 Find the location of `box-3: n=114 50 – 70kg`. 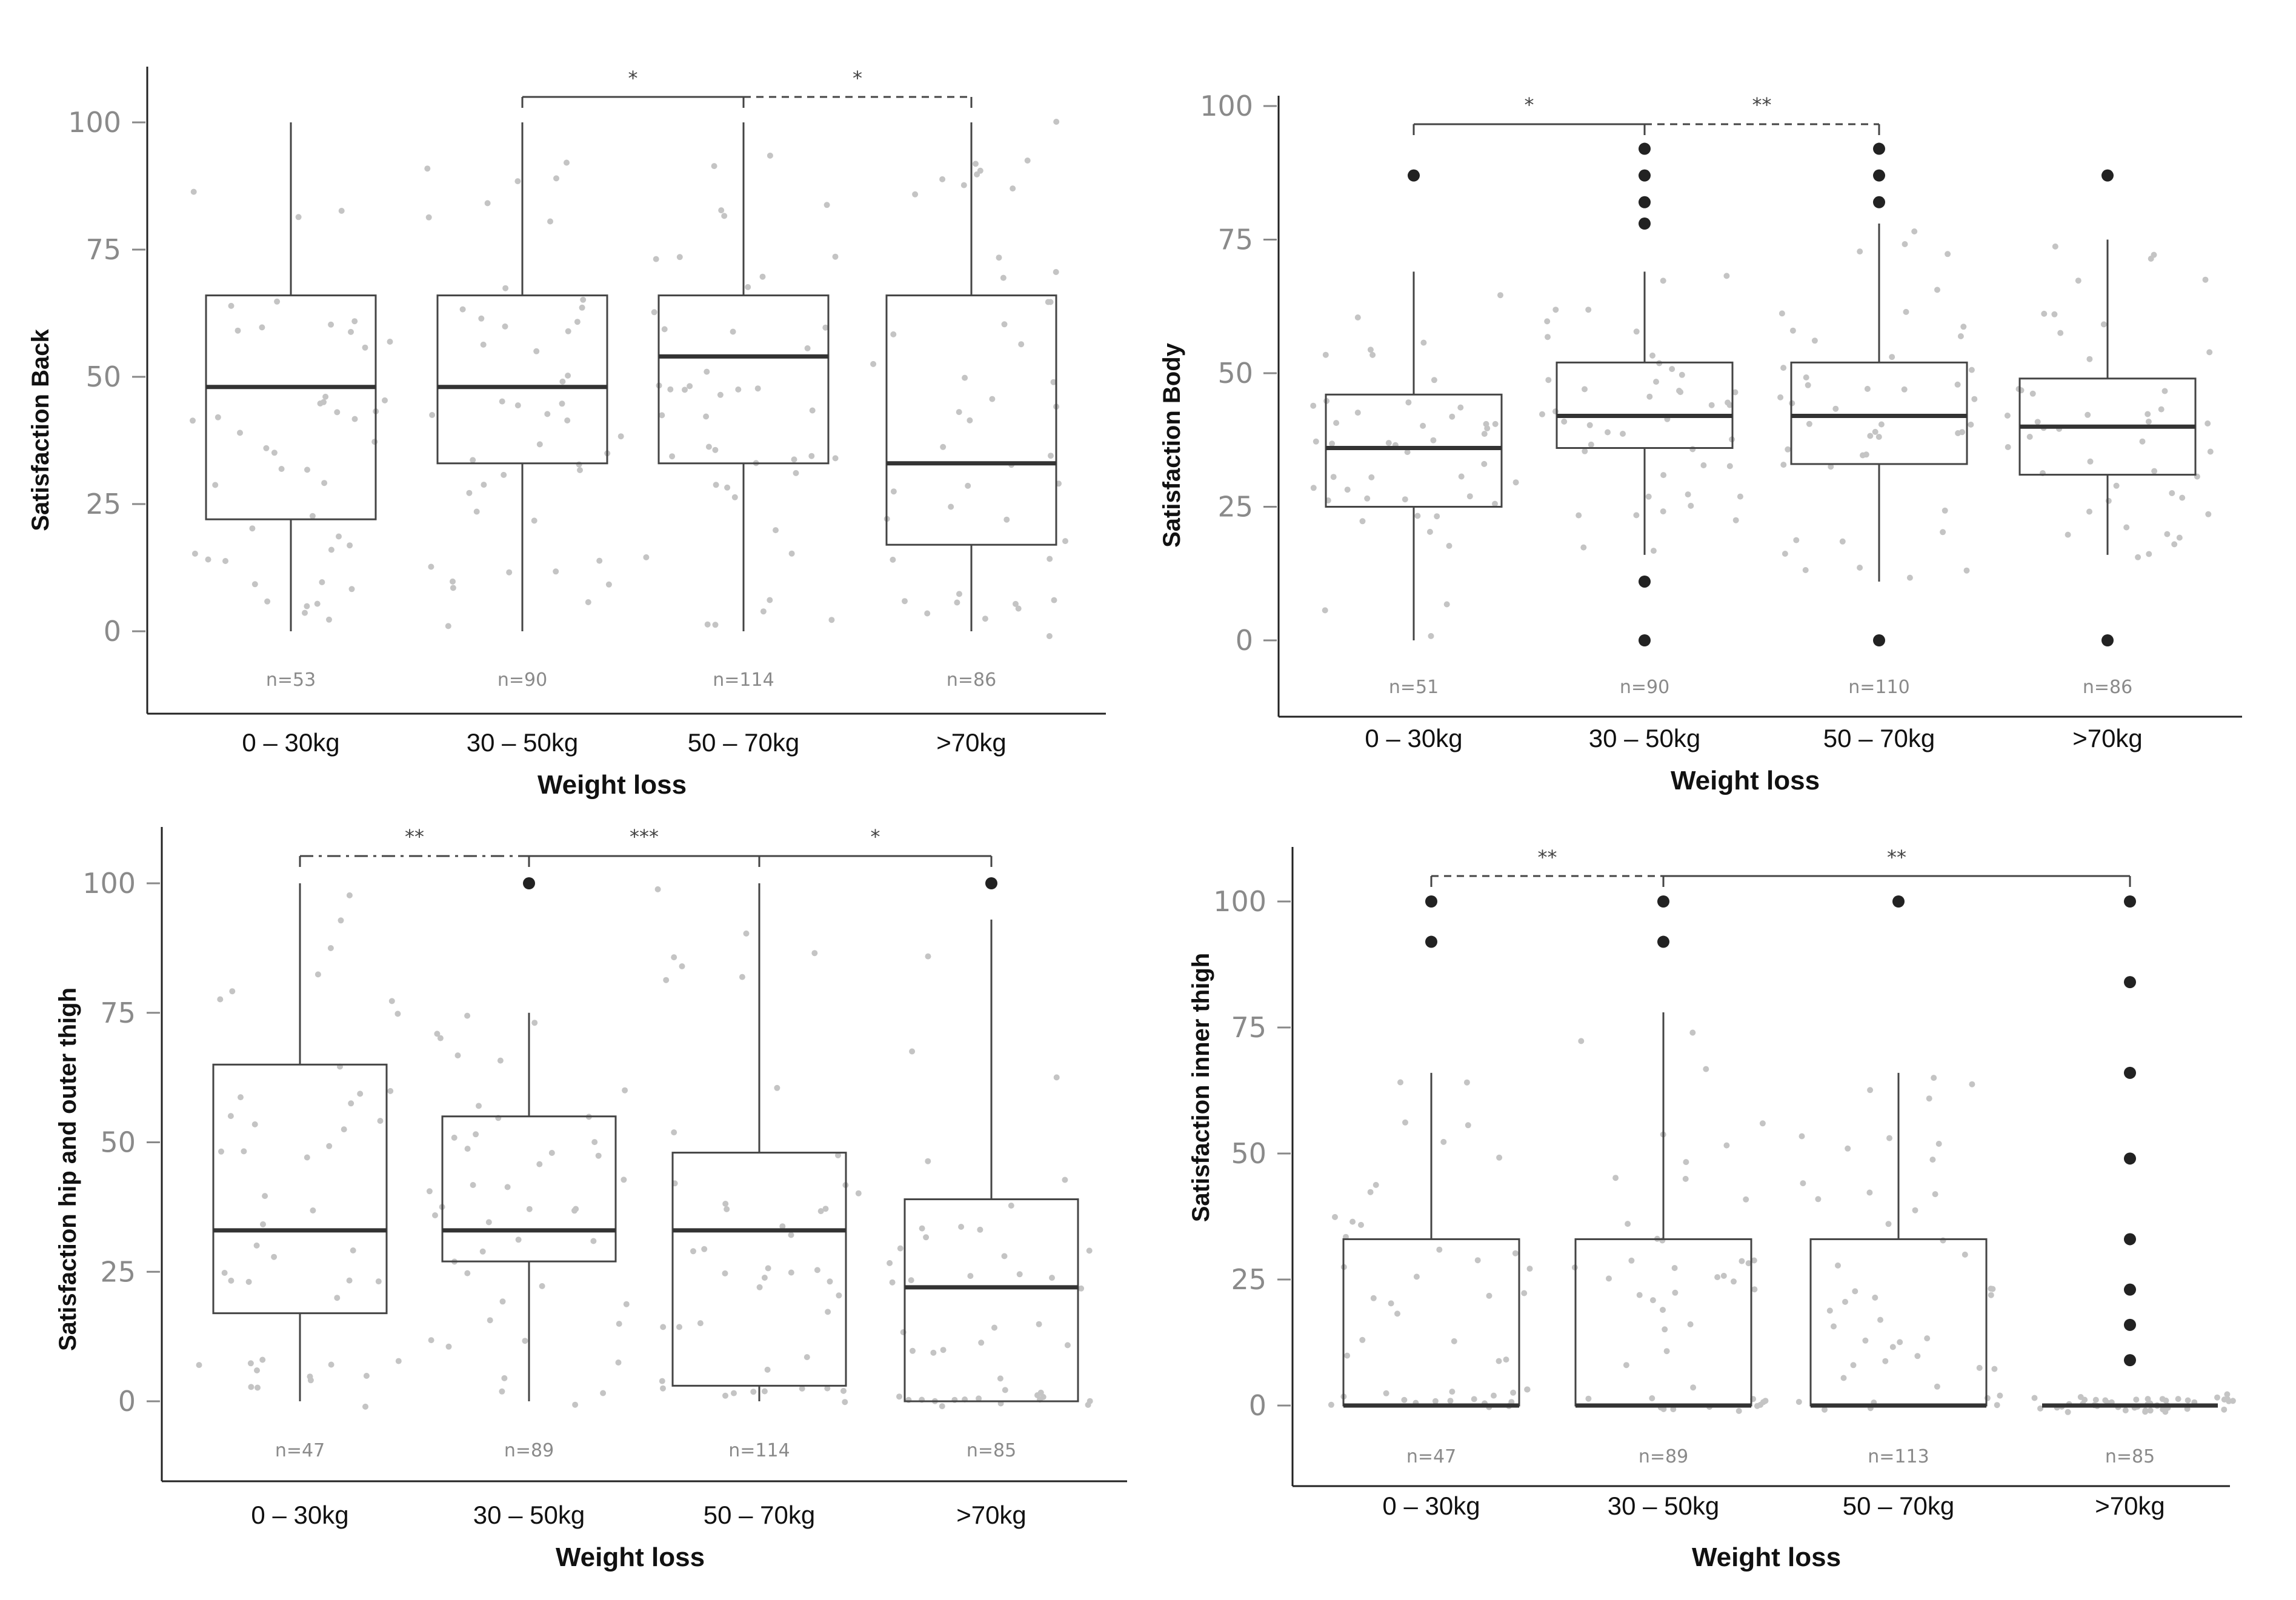

box-3: n=114 50 – 70kg is located at coordinates (759, 1206).